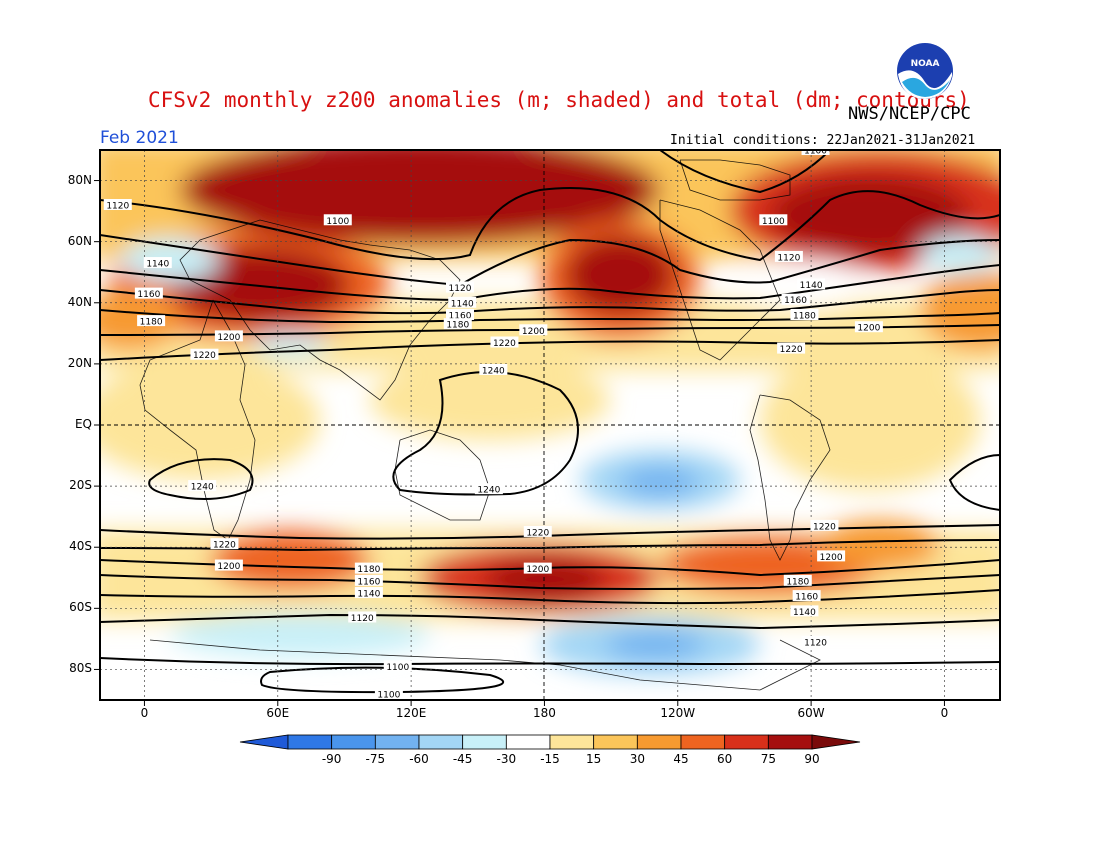  I want to click on colorbar-label: -60, so click(419, 759).